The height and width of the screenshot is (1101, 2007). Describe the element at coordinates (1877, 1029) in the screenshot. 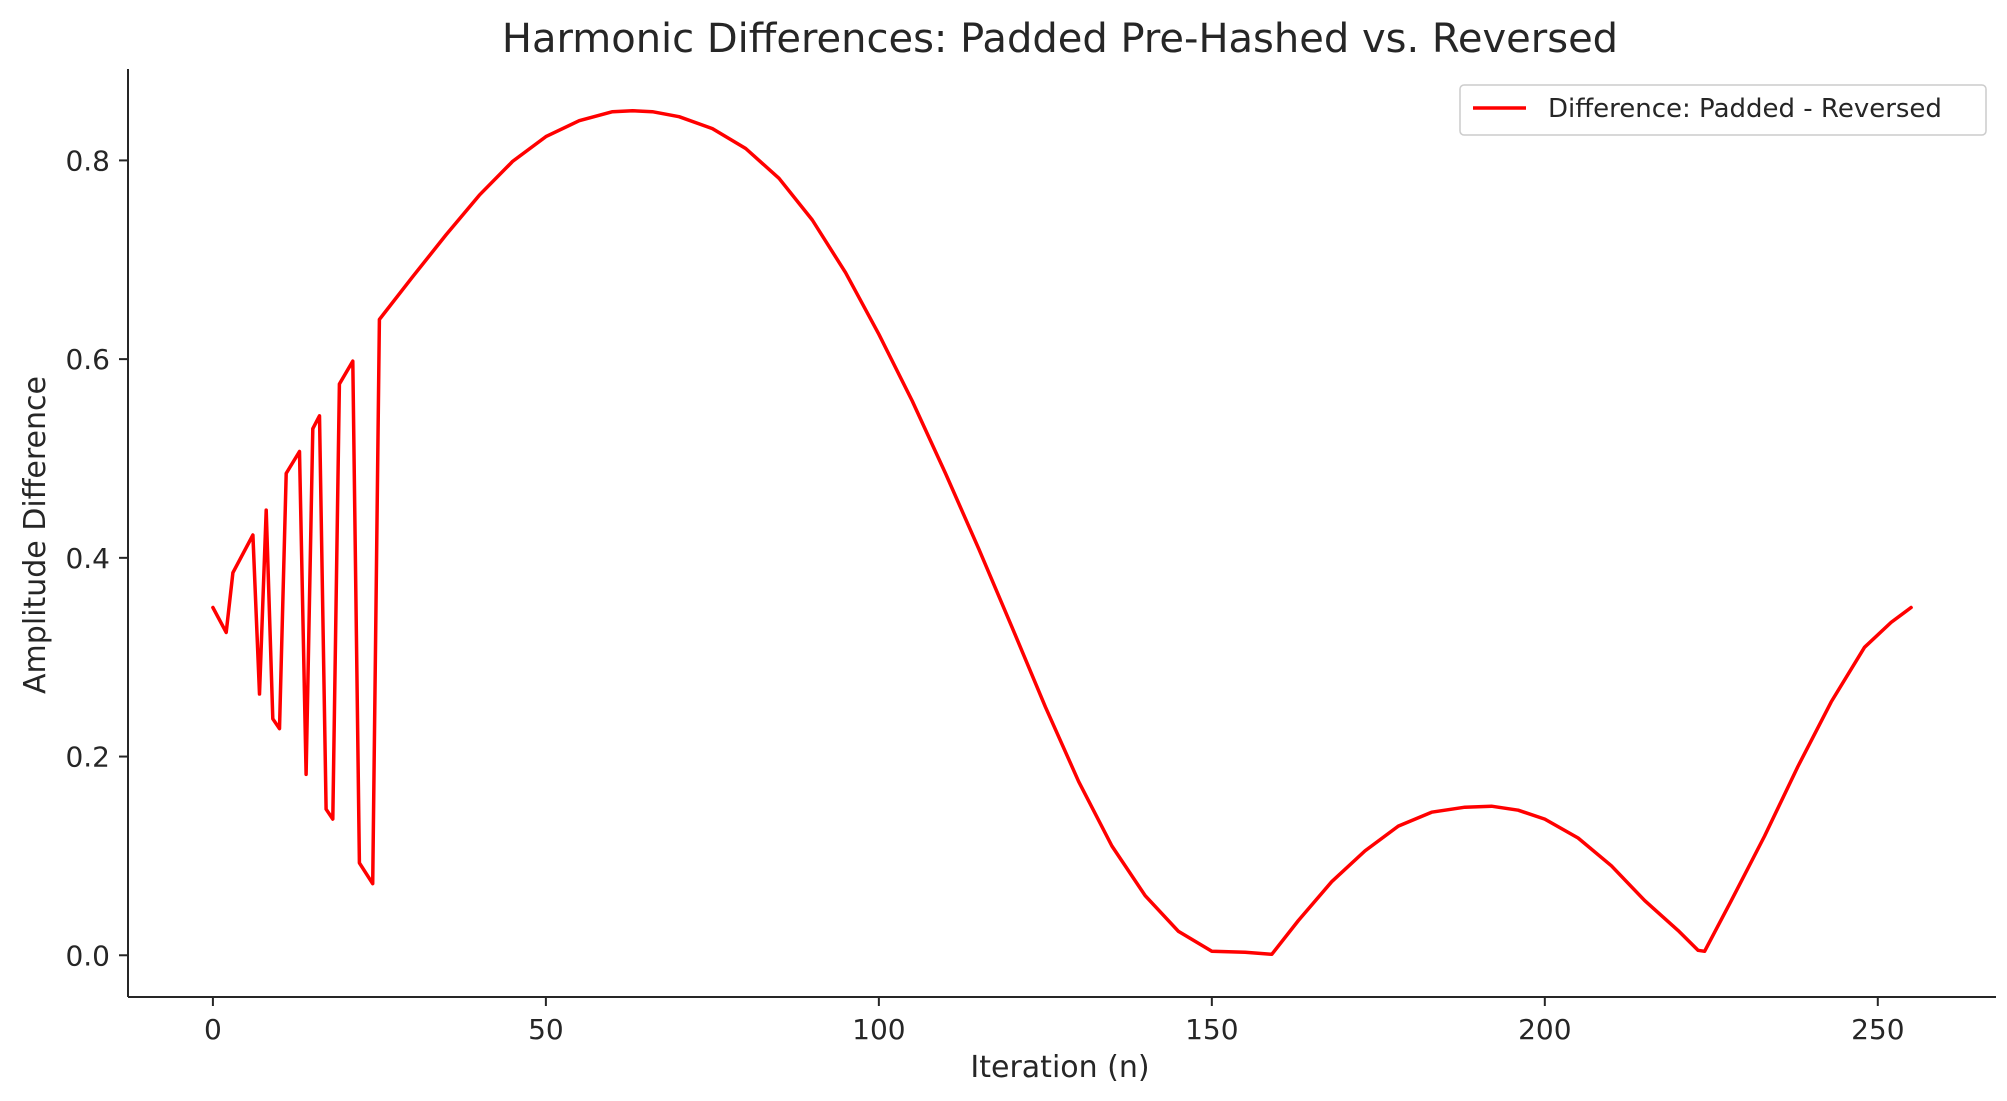

I see `x-tick-label: 250` at that location.